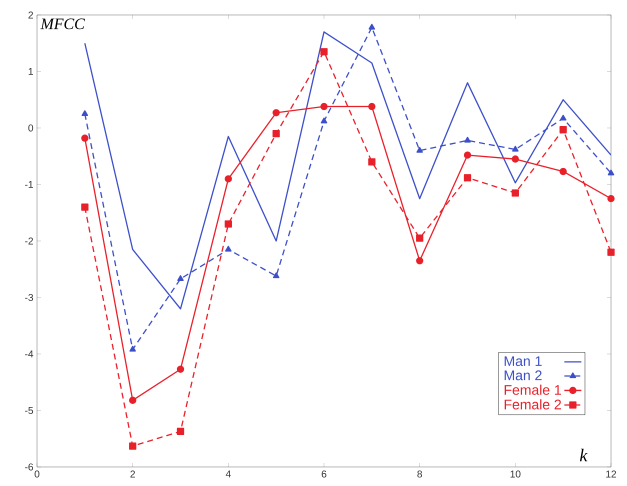 This screenshot has width=627, height=486. Describe the element at coordinates (31, 71) in the screenshot. I see `y-tick-label: 1` at that location.